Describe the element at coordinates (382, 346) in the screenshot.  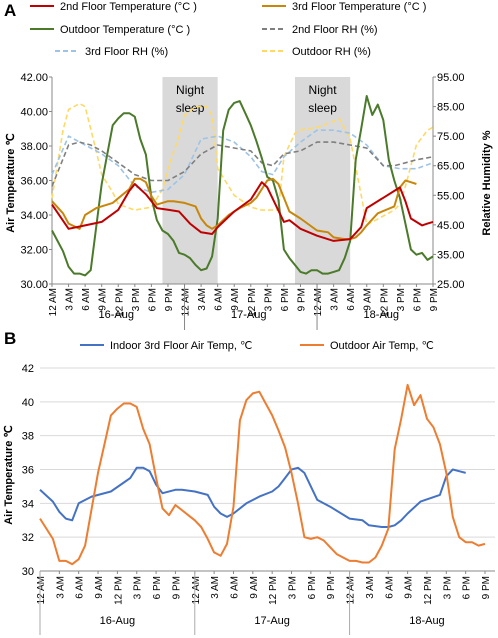
I see `legend-label: Outdoor Air Temp, ℃` at that location.